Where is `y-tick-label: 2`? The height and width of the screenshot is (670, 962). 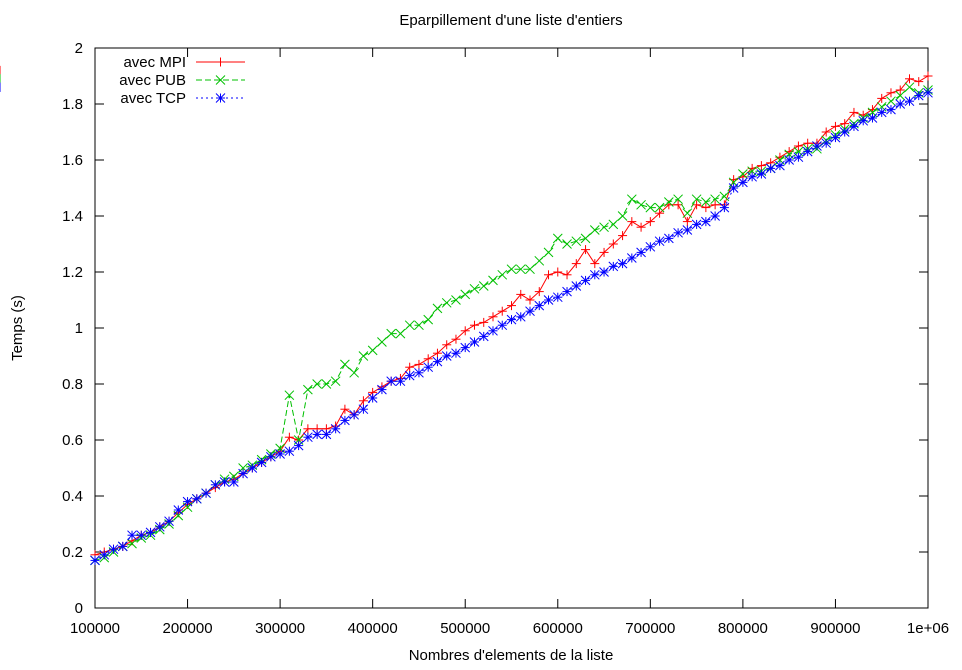
y-tick-label: 2 is located at coordinates (79, 48).